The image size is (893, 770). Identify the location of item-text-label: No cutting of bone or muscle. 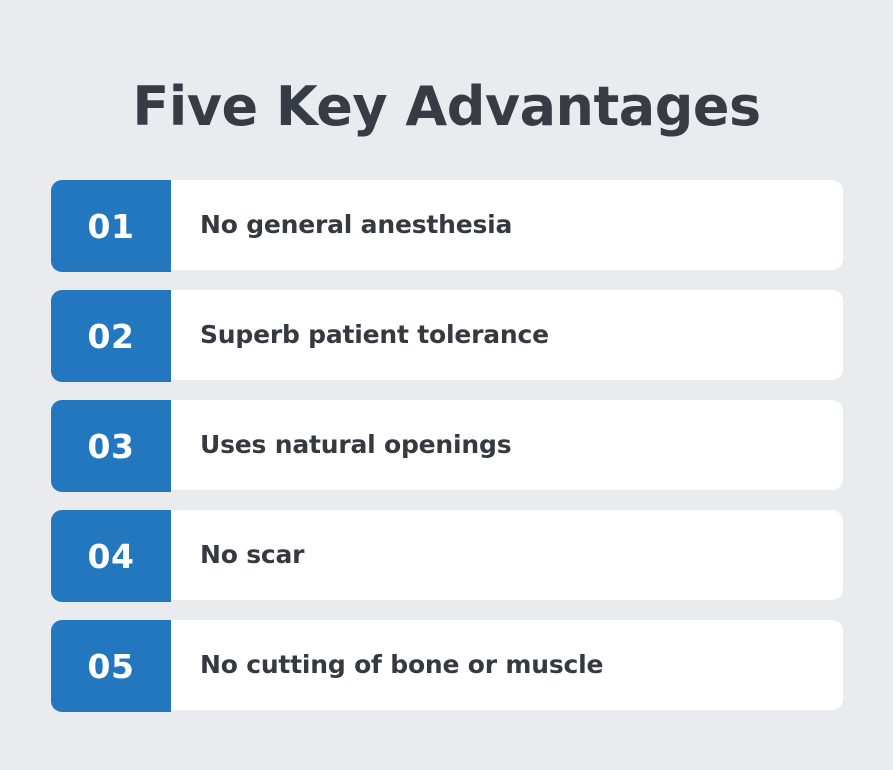
(402, 664).